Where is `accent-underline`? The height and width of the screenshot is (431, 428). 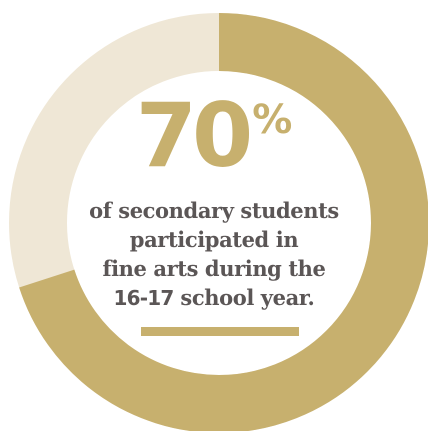
accent-underline is located at coordinates (220, 331).